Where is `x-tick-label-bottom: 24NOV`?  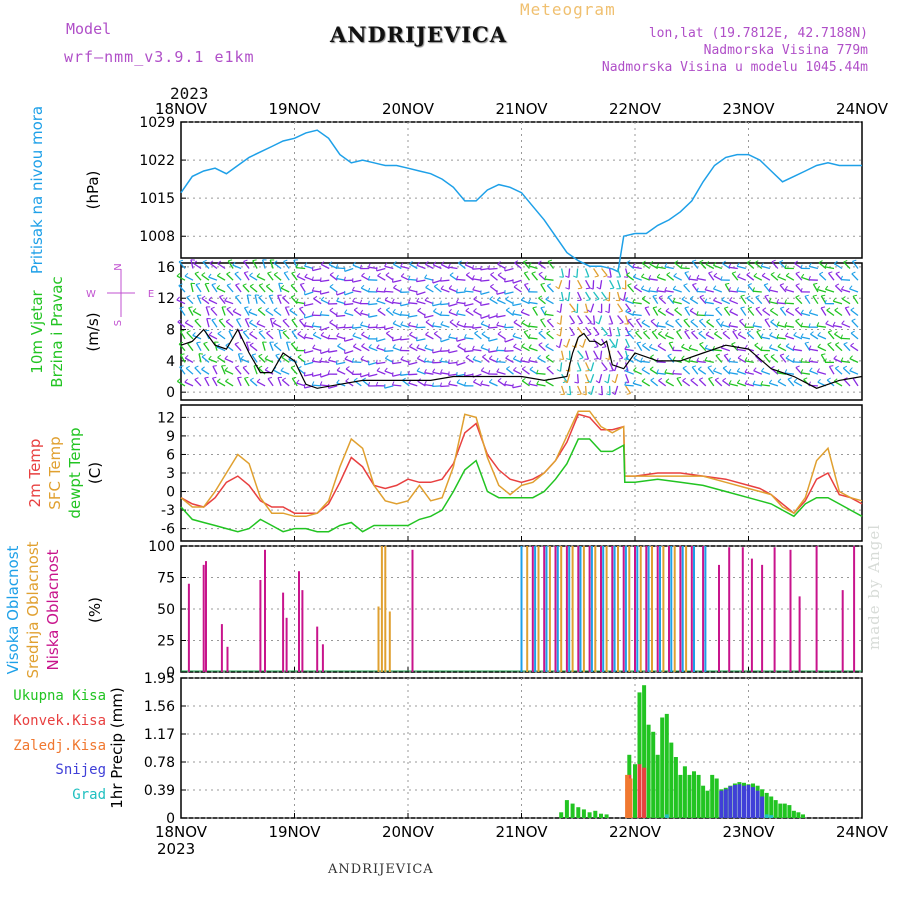 x-tick-label-bottom: 24NOV is located at coordinates (862, 832).